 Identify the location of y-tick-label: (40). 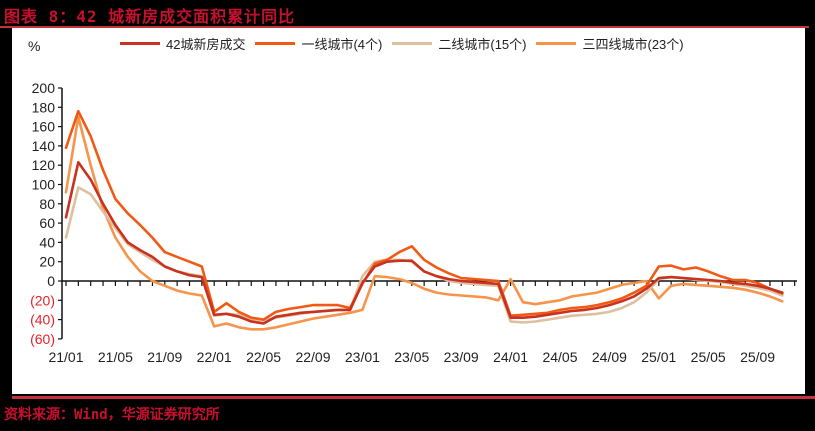
(42, 320).